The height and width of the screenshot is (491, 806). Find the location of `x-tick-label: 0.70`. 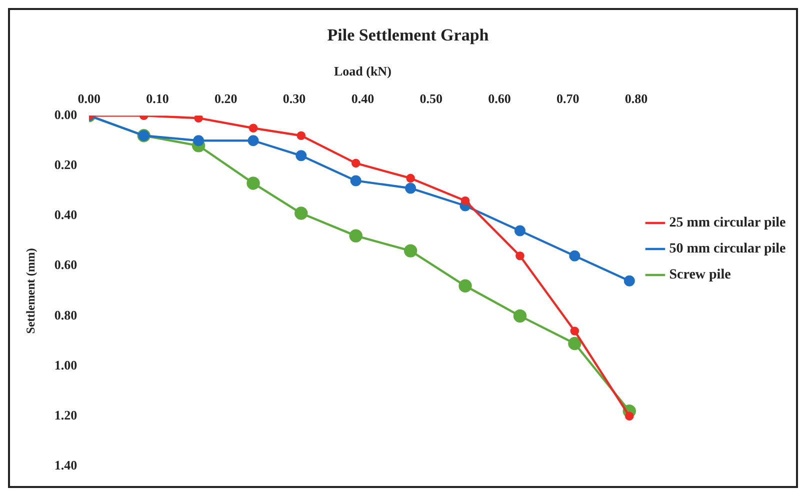

x-tick-label: 0.70 is located at coordinates (568, 98).